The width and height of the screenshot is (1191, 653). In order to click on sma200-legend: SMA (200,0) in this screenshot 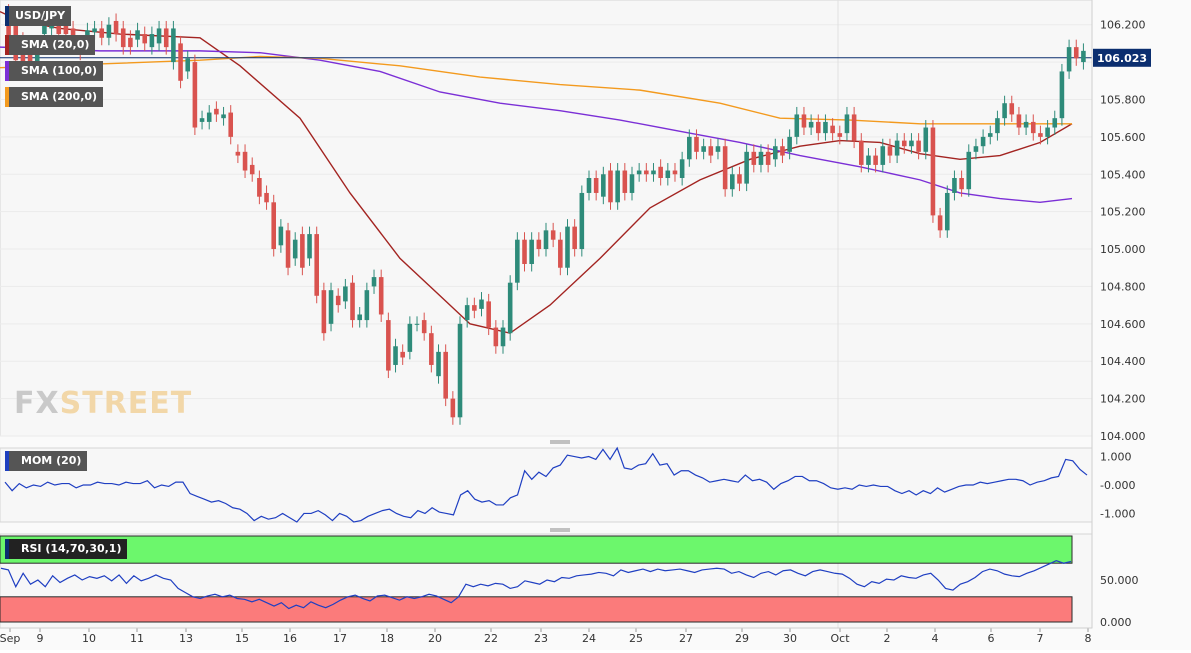, I will do `click(54, 97)`.